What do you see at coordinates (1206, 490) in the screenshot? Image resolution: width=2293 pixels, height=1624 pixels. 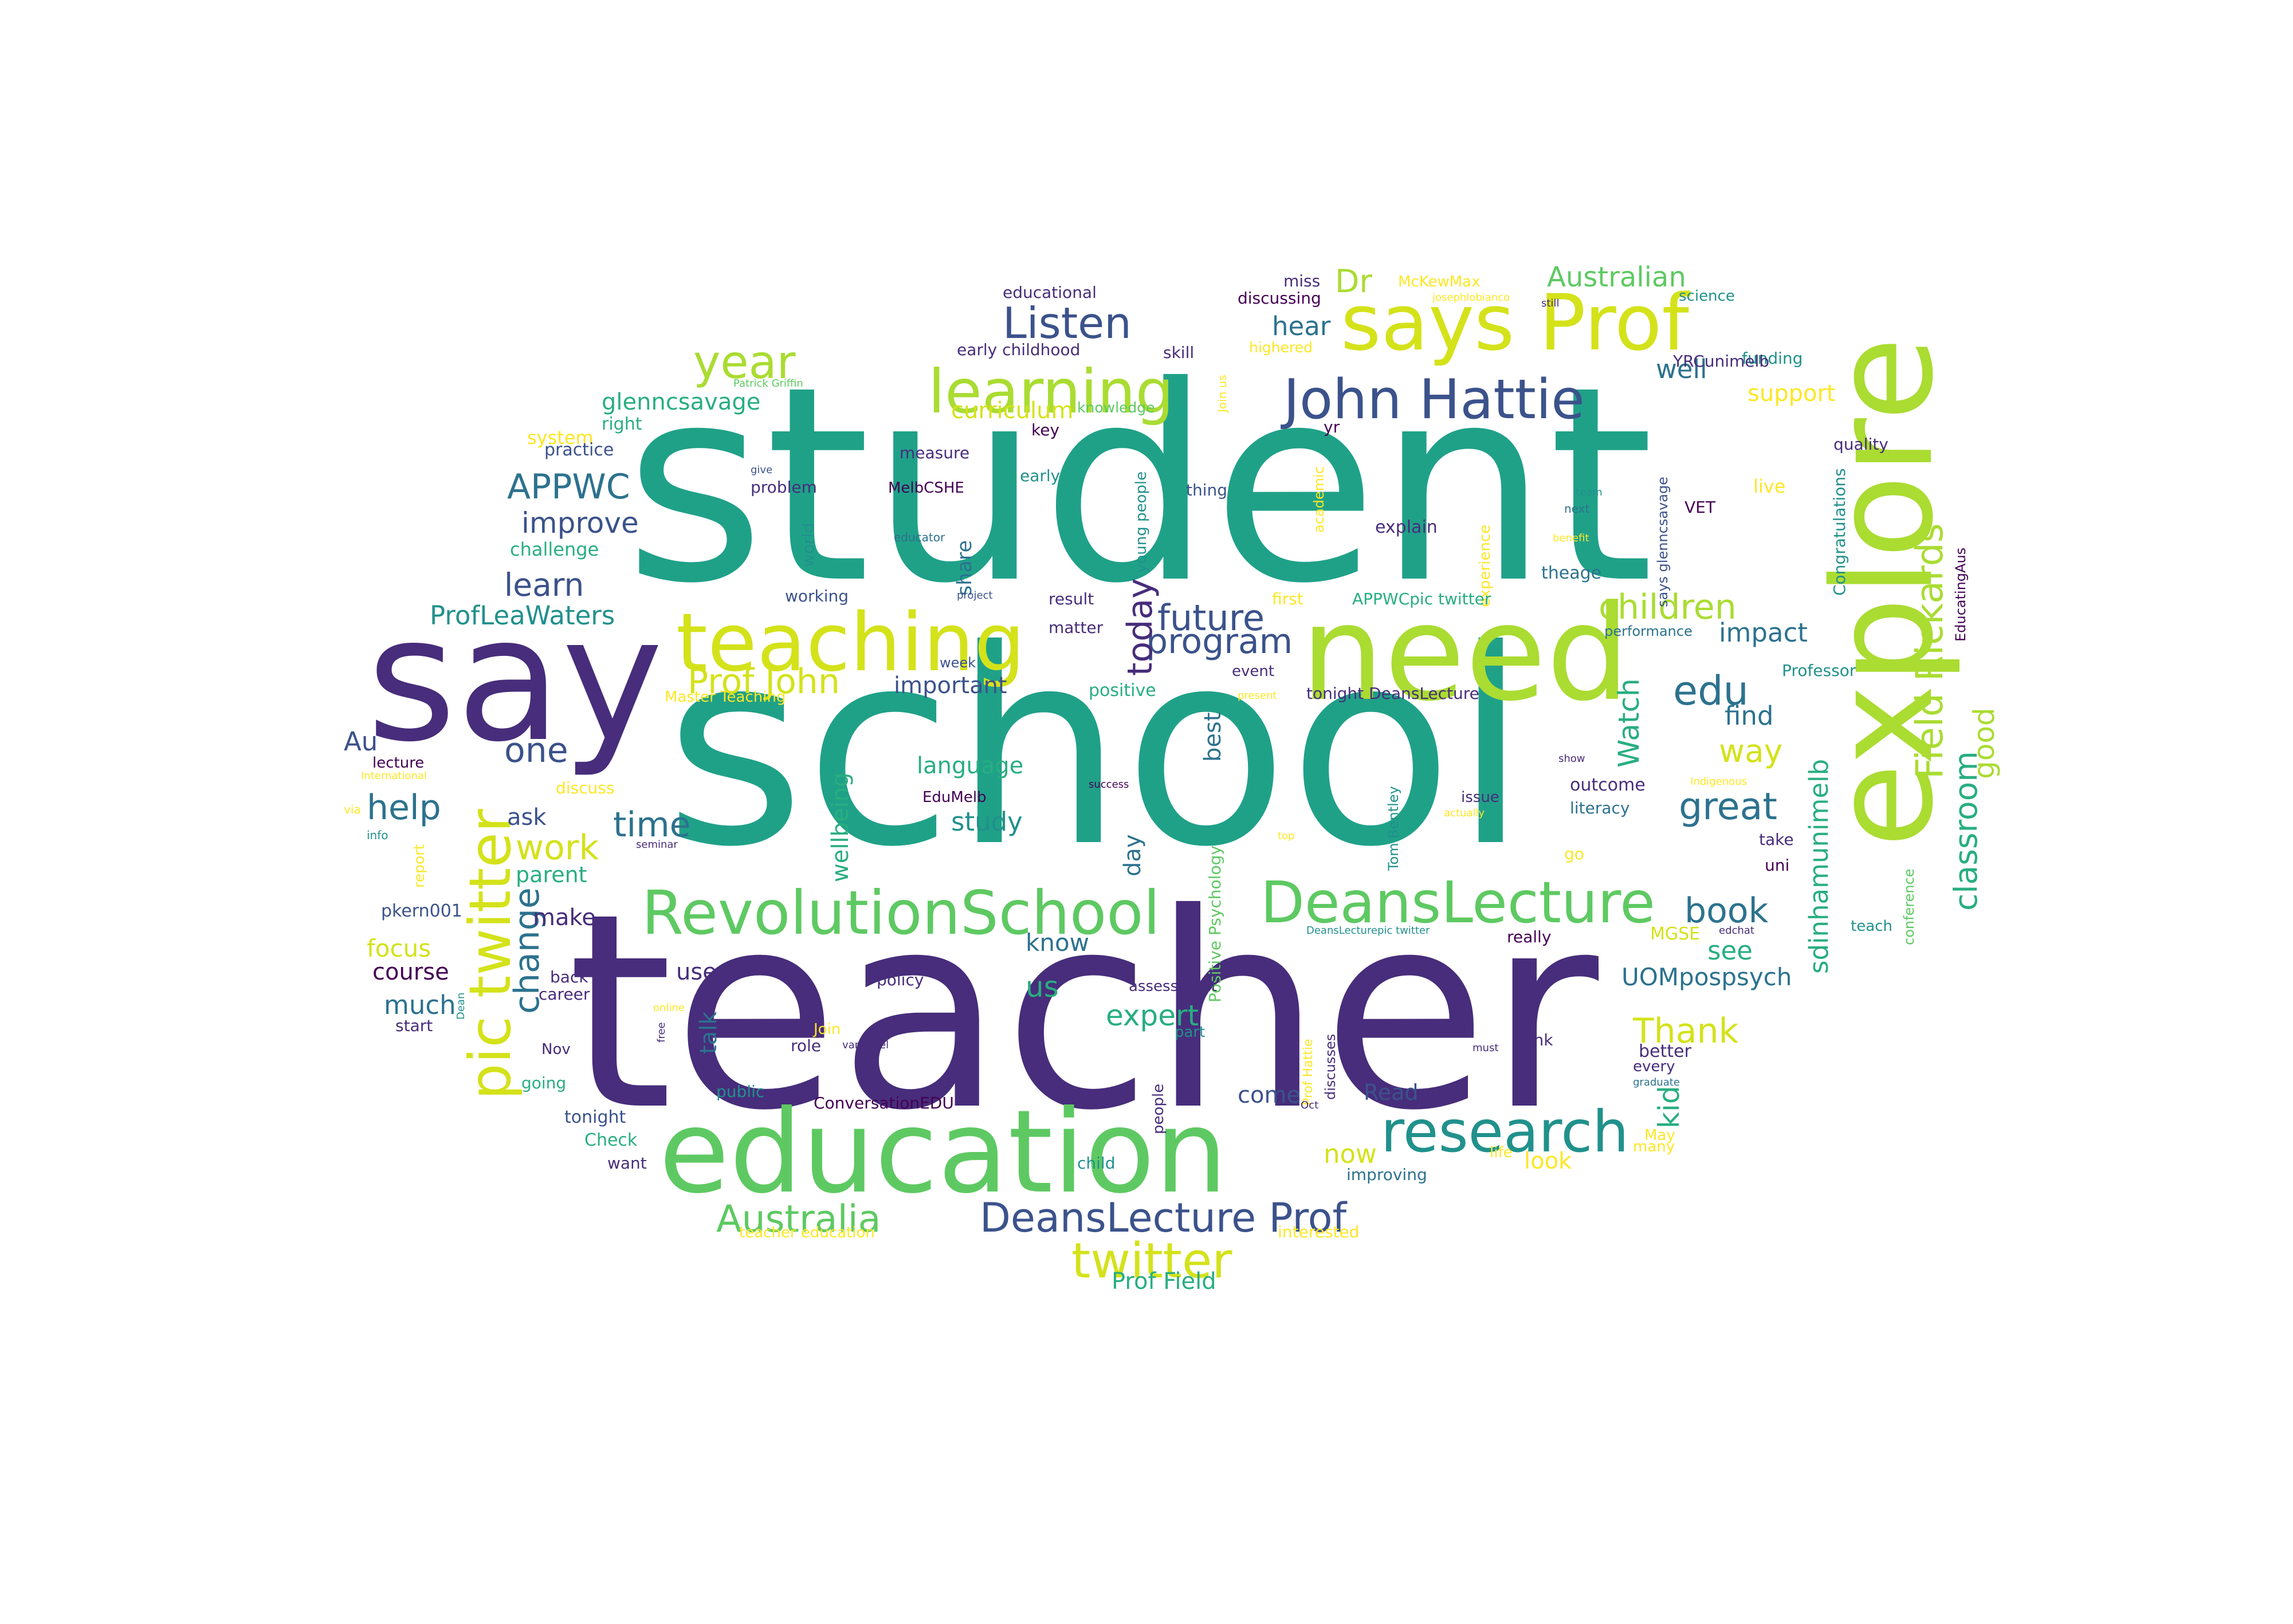 I see `word-thing: thing` at bounding box center [1206, 490].